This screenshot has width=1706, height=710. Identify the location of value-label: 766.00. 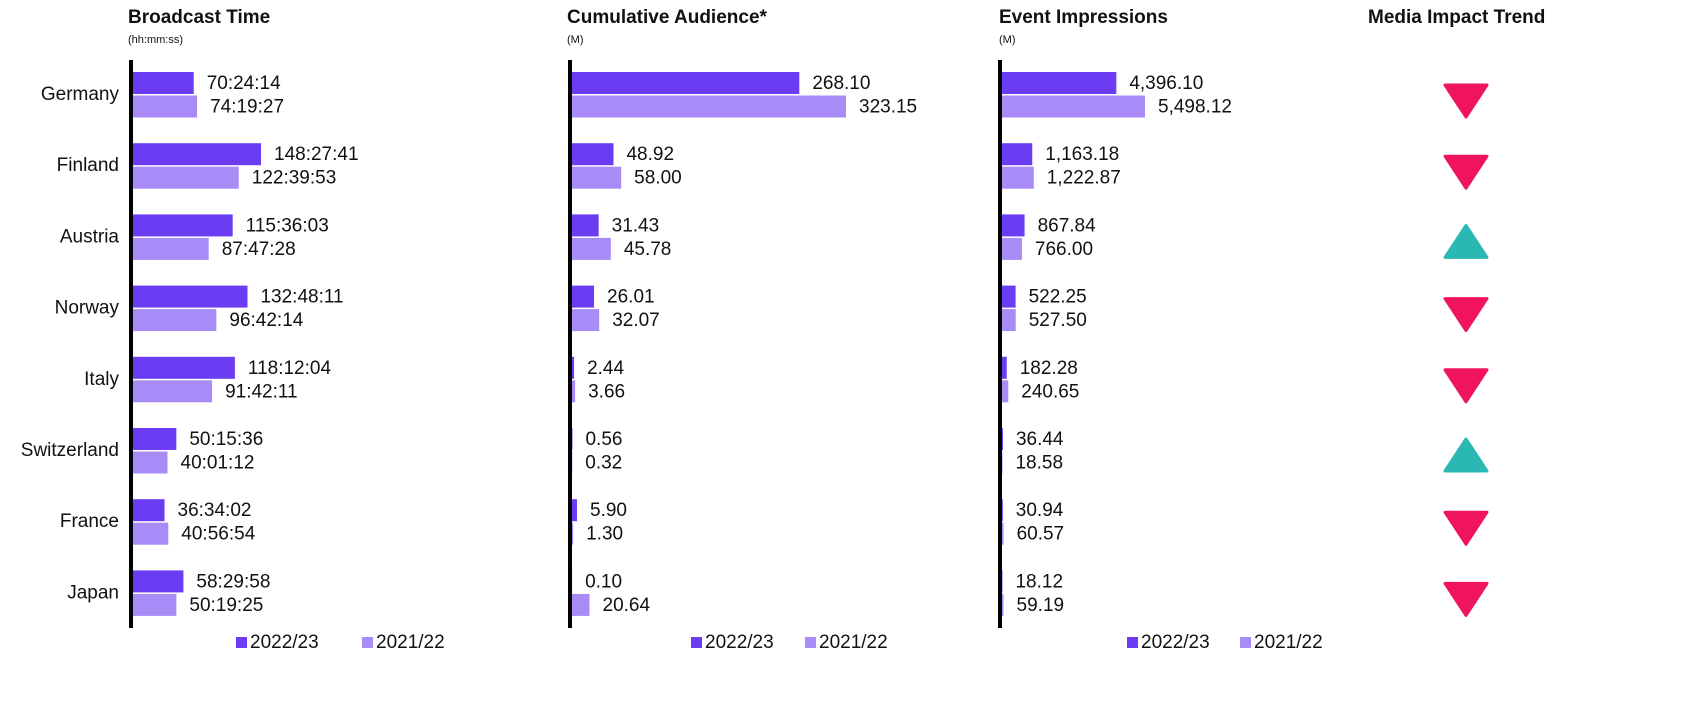
(1064, 249).